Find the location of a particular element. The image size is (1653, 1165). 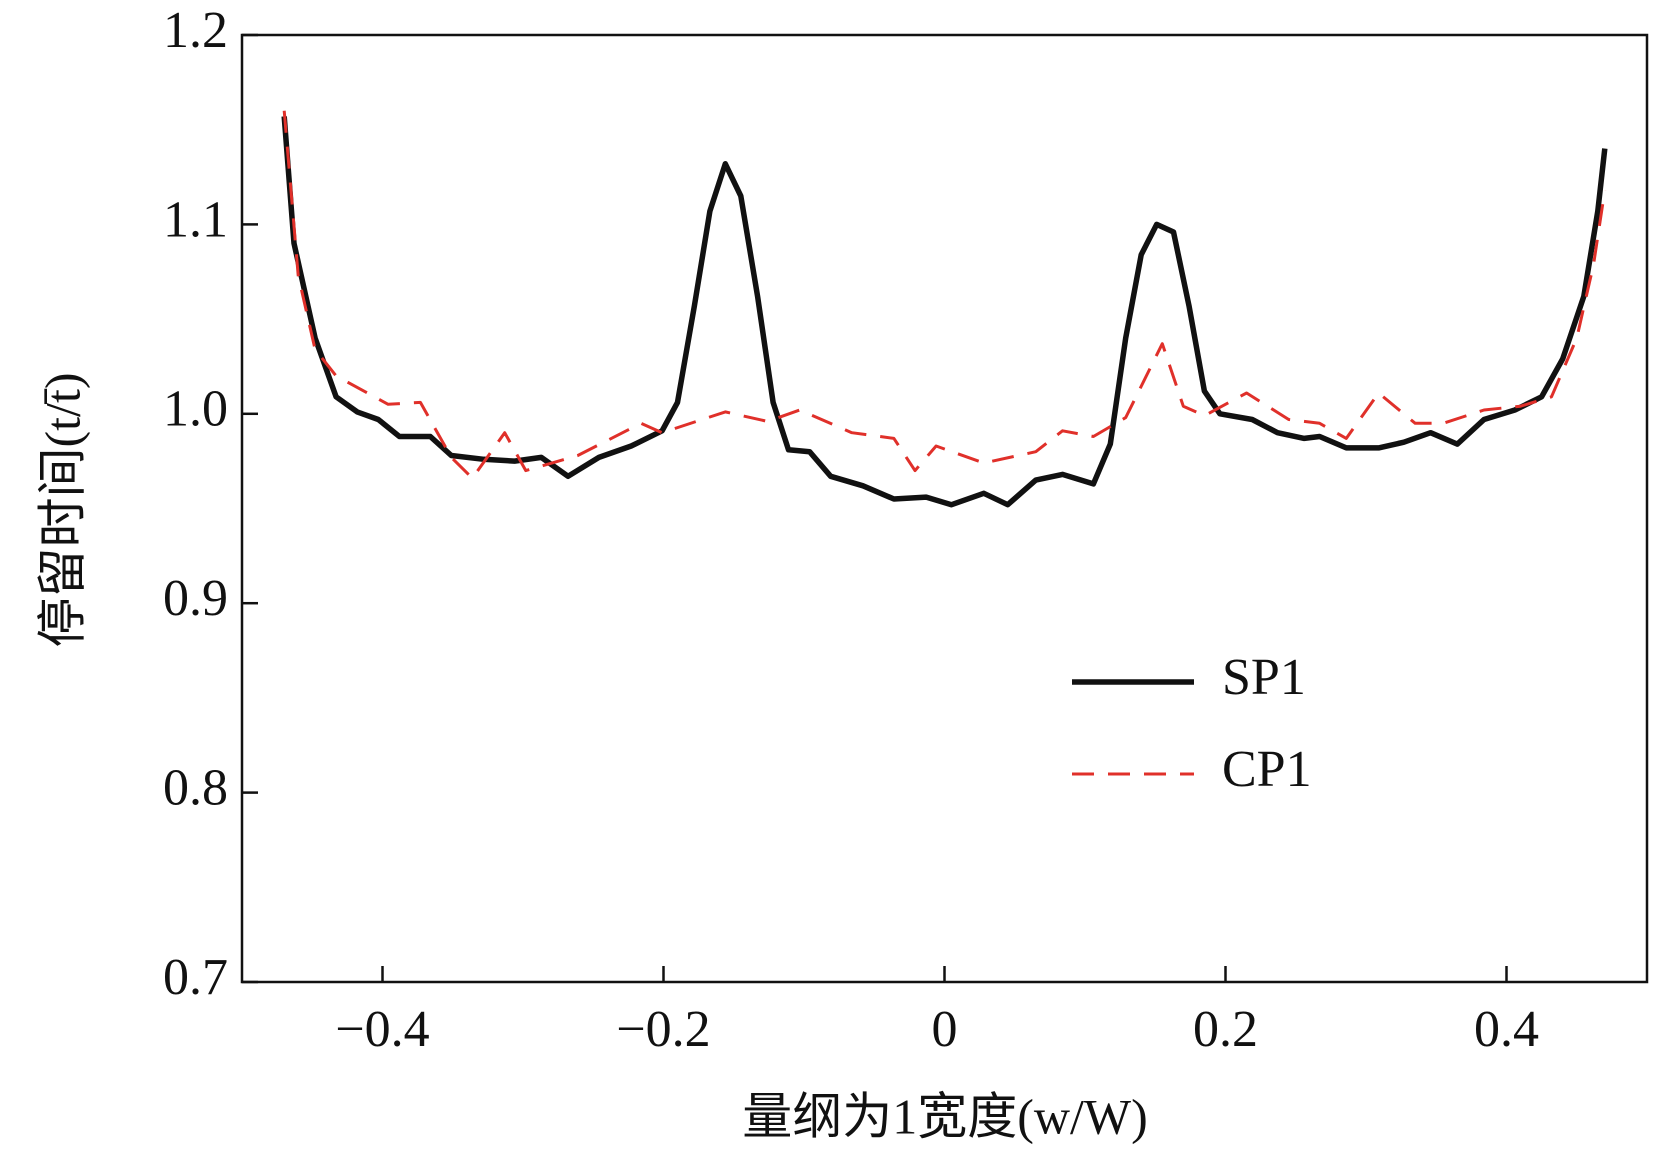

legend-label: SP1 is located at coordinates (1264, 677).